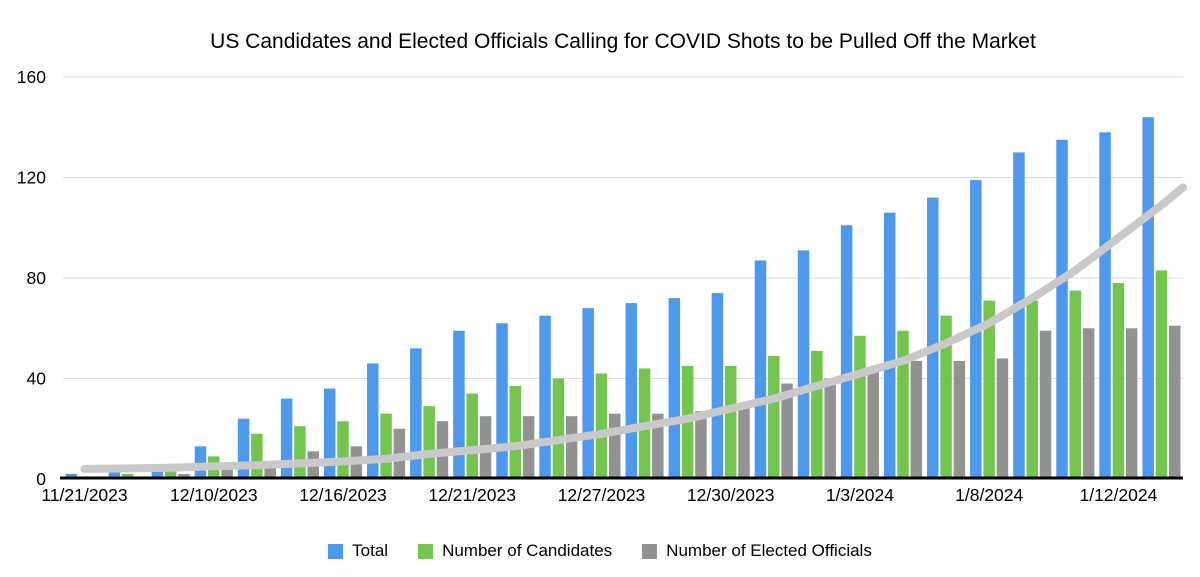 The height and width of the screenshot is (577, 1200). What do you see at coordinates (769, 550) in the screenshot?
I see `legend-label-officials: Number of Elected Officials` at bounding box center [769, 550].